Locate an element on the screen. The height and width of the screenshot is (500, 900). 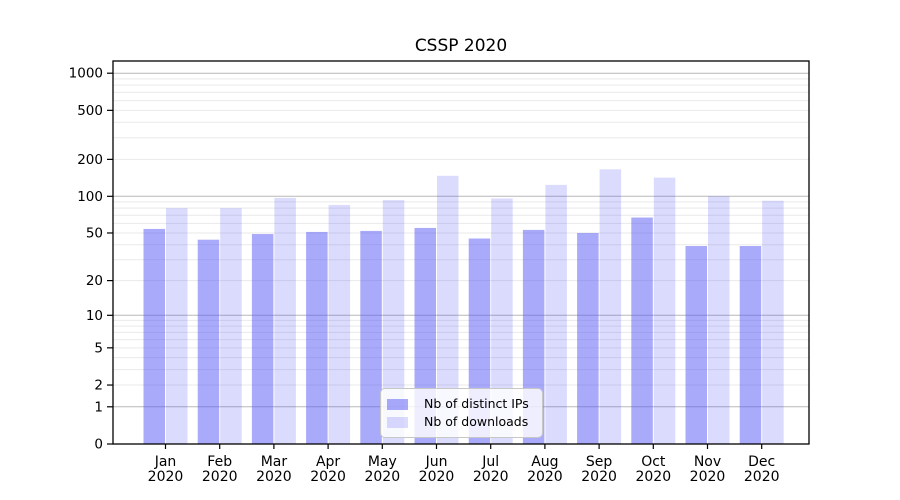
bar-downloads-feb is located at coordinates (231, 326).